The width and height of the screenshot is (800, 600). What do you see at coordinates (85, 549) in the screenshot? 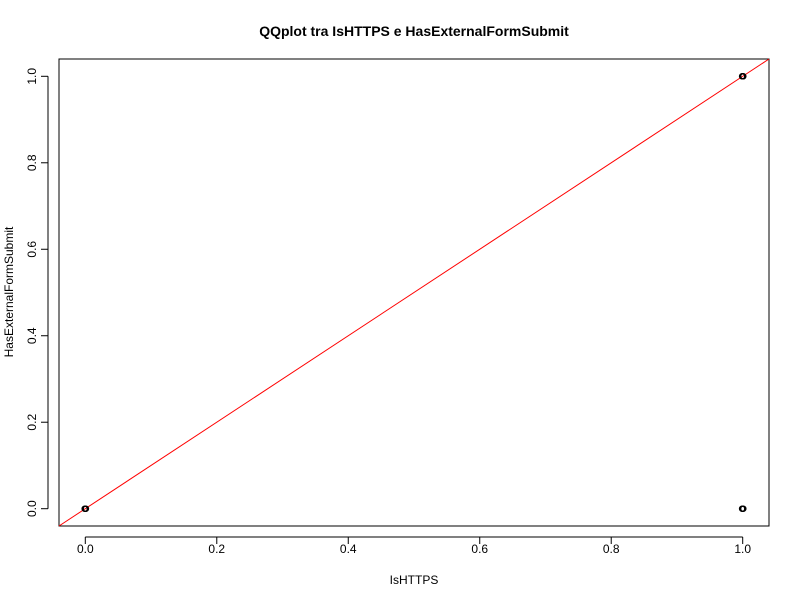
I see `x-tick-label: 0.0` at bounding box center [85, 549].